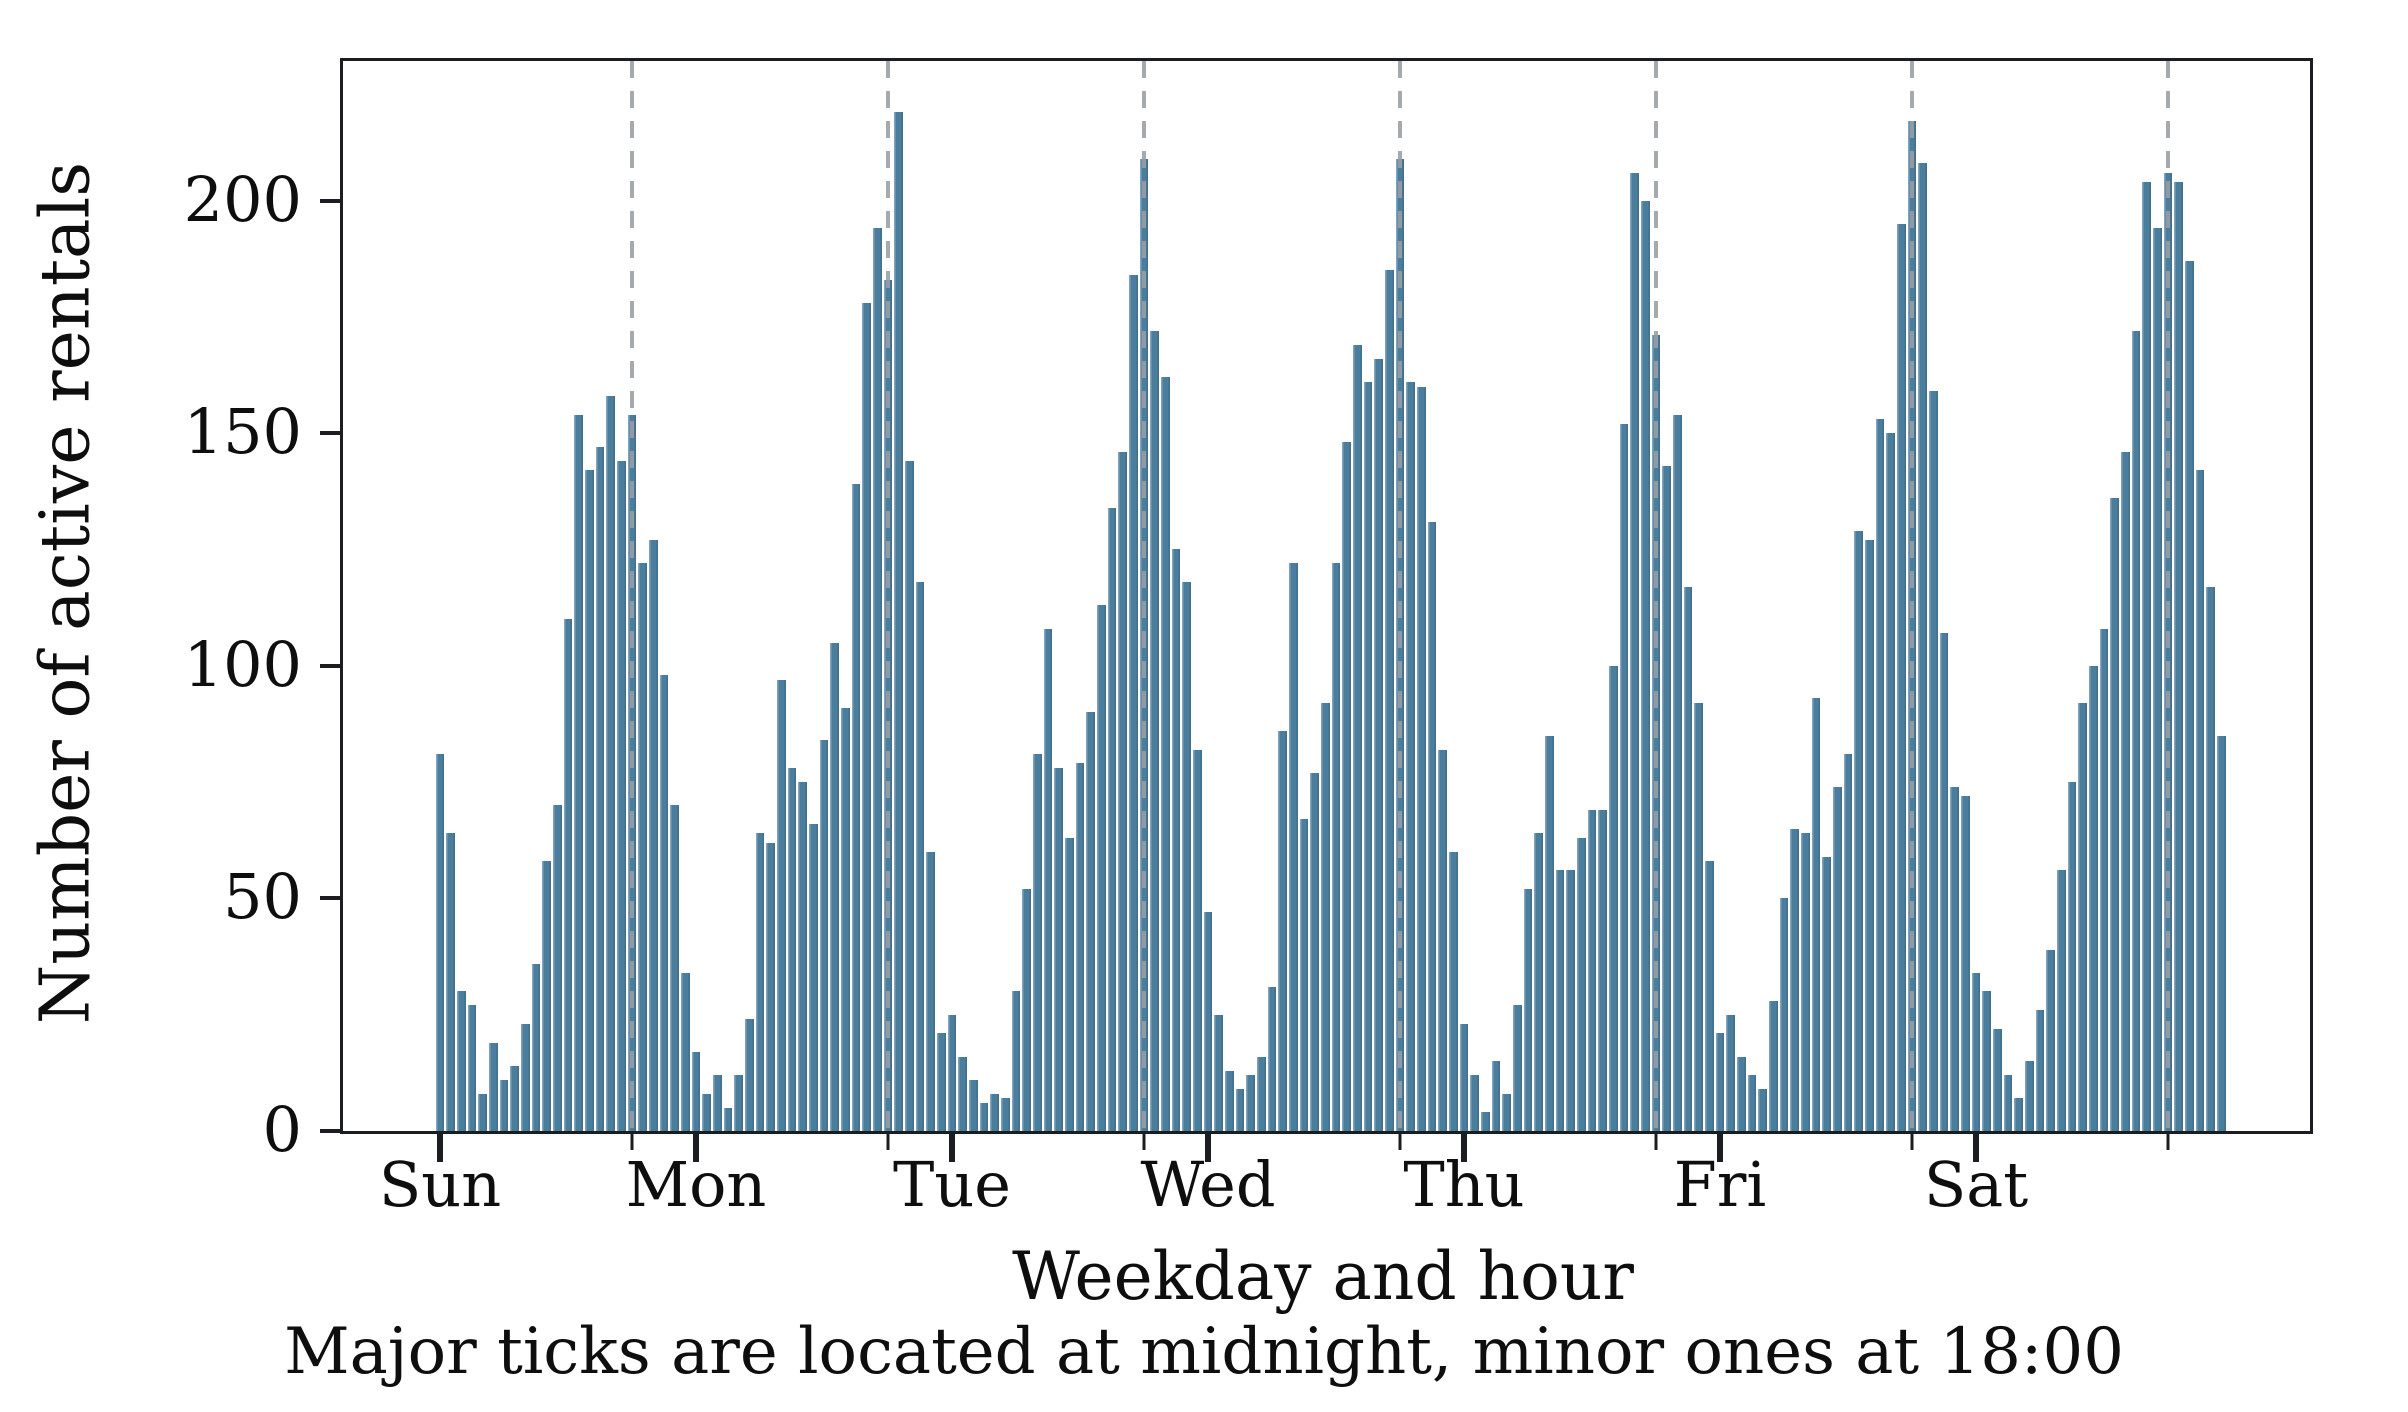  Describe the element at coordinates (66, 593) in the screenshot. I see `y-axis-label: Number of active rentals` at that location.